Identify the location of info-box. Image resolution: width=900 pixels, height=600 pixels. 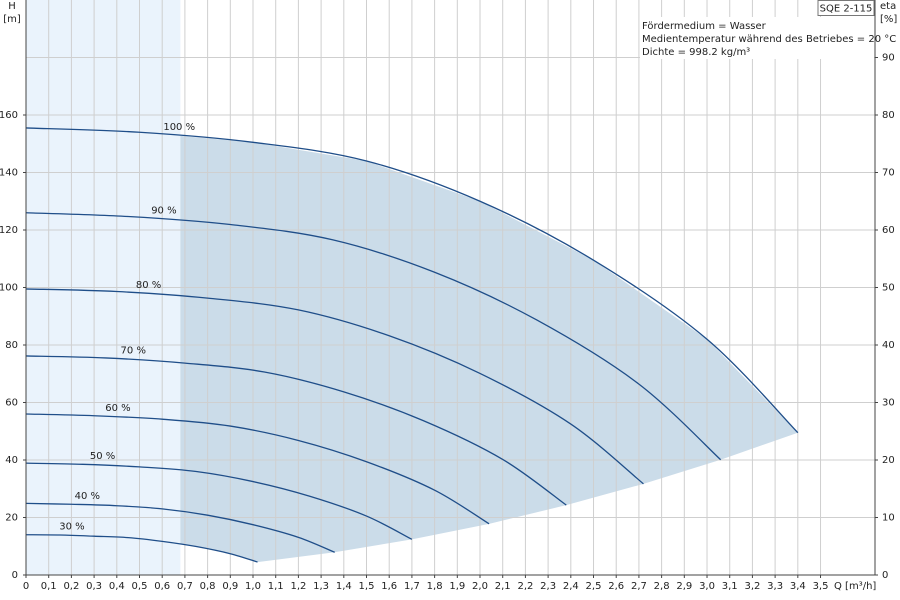
(757, 38).